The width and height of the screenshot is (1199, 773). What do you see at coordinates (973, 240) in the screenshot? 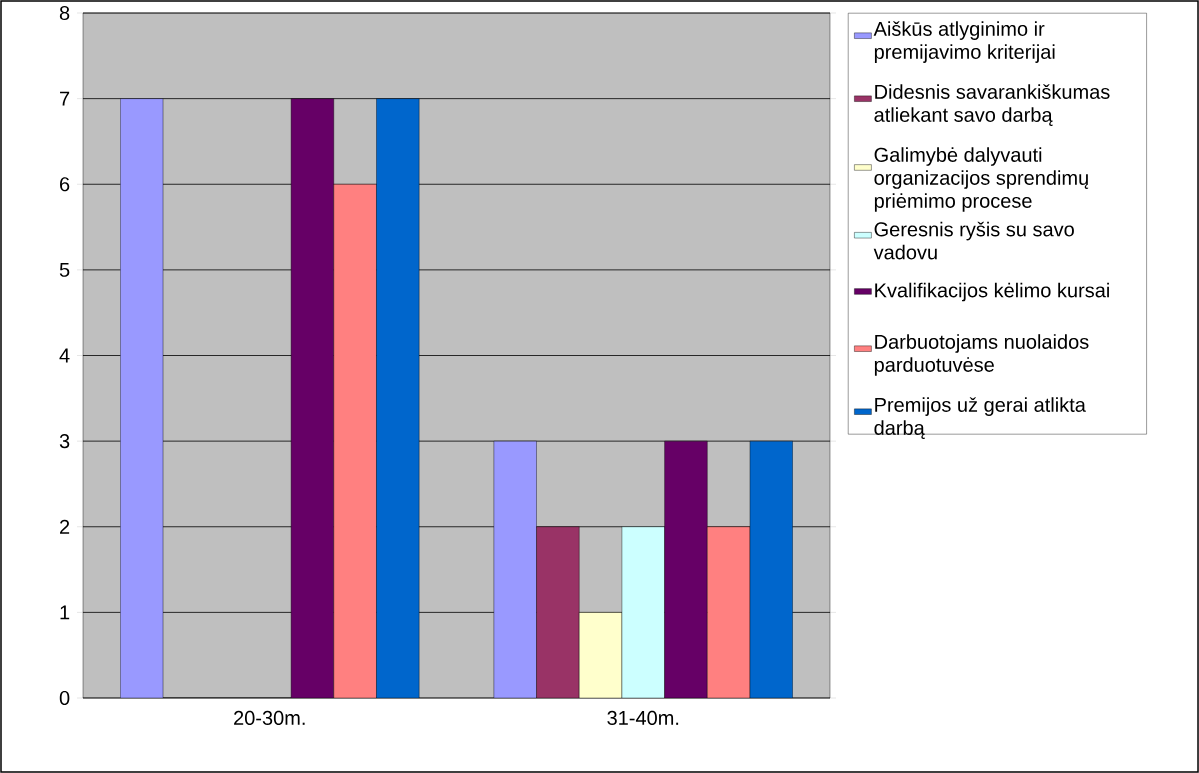
I see `legend-label: Geresnis ryšis su savo vadovu` at bounding box center [973, 240].